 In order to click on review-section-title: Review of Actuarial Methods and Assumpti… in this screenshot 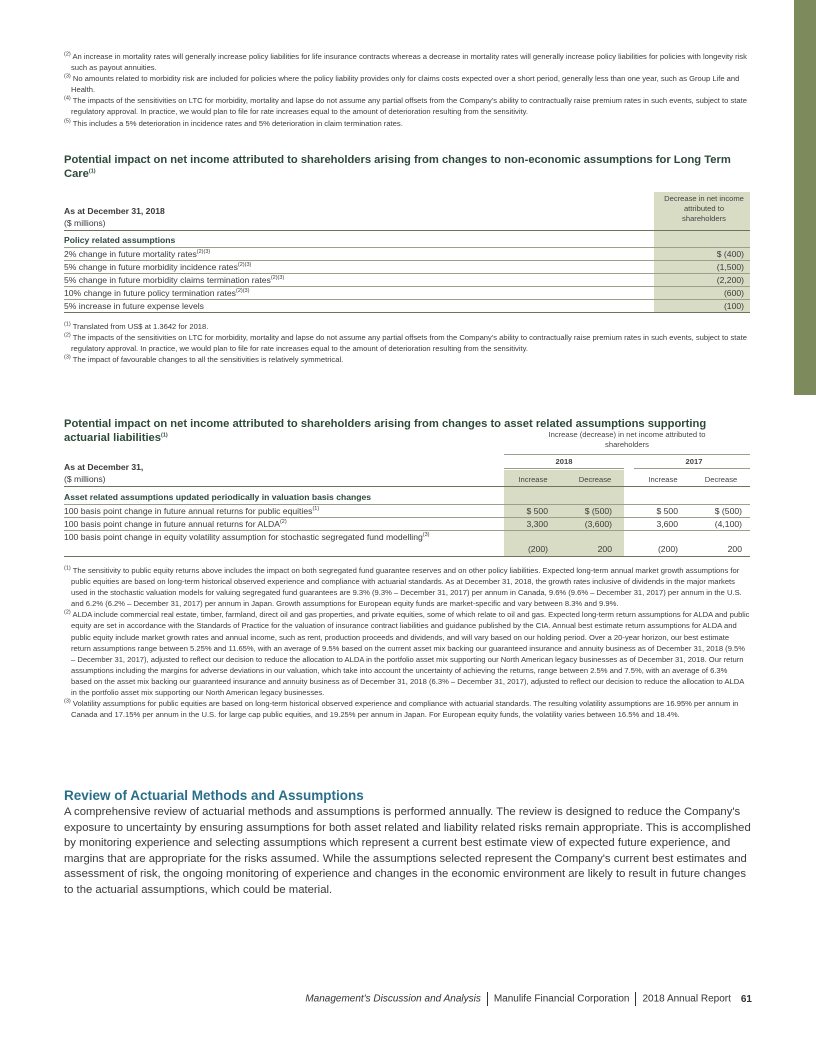, I will do `click(214, 795)`.